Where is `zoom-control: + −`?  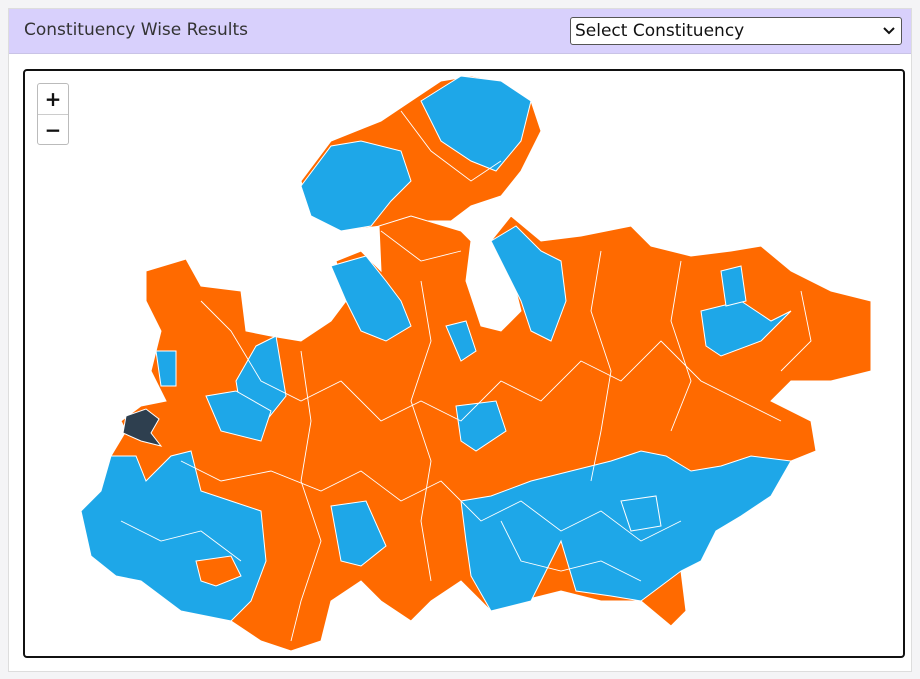
zoom-control: + − is located at coordinates (53, 114).